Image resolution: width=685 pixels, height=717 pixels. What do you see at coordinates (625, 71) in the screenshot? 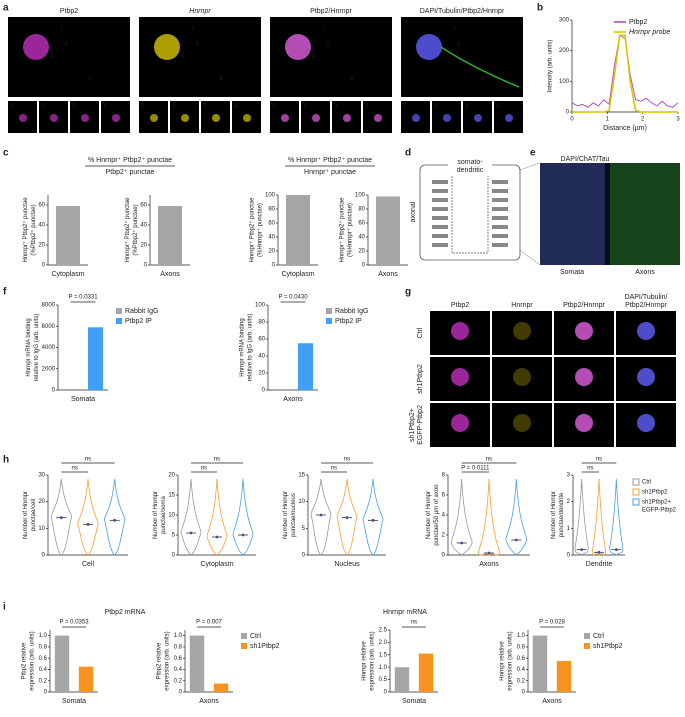
I see `line-series` at bounding box center [625, 71].